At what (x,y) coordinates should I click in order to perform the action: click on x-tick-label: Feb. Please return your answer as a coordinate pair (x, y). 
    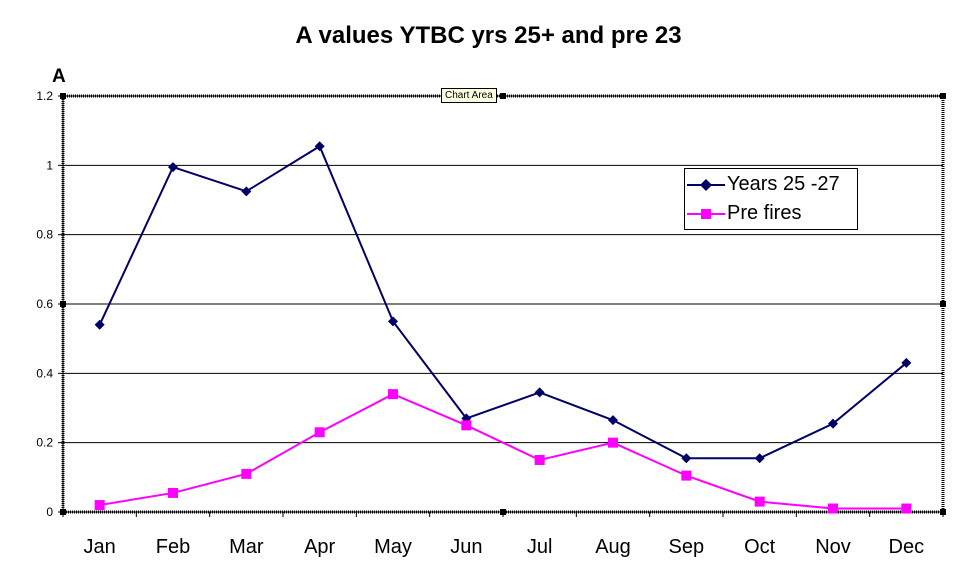
    Looking at the image, I should click on (173, 547).